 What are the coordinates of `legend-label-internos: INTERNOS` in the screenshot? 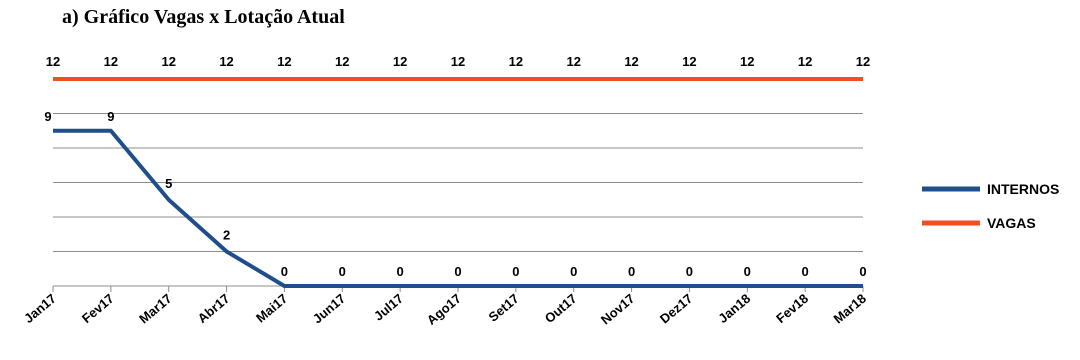 It's located at (1023, 189).